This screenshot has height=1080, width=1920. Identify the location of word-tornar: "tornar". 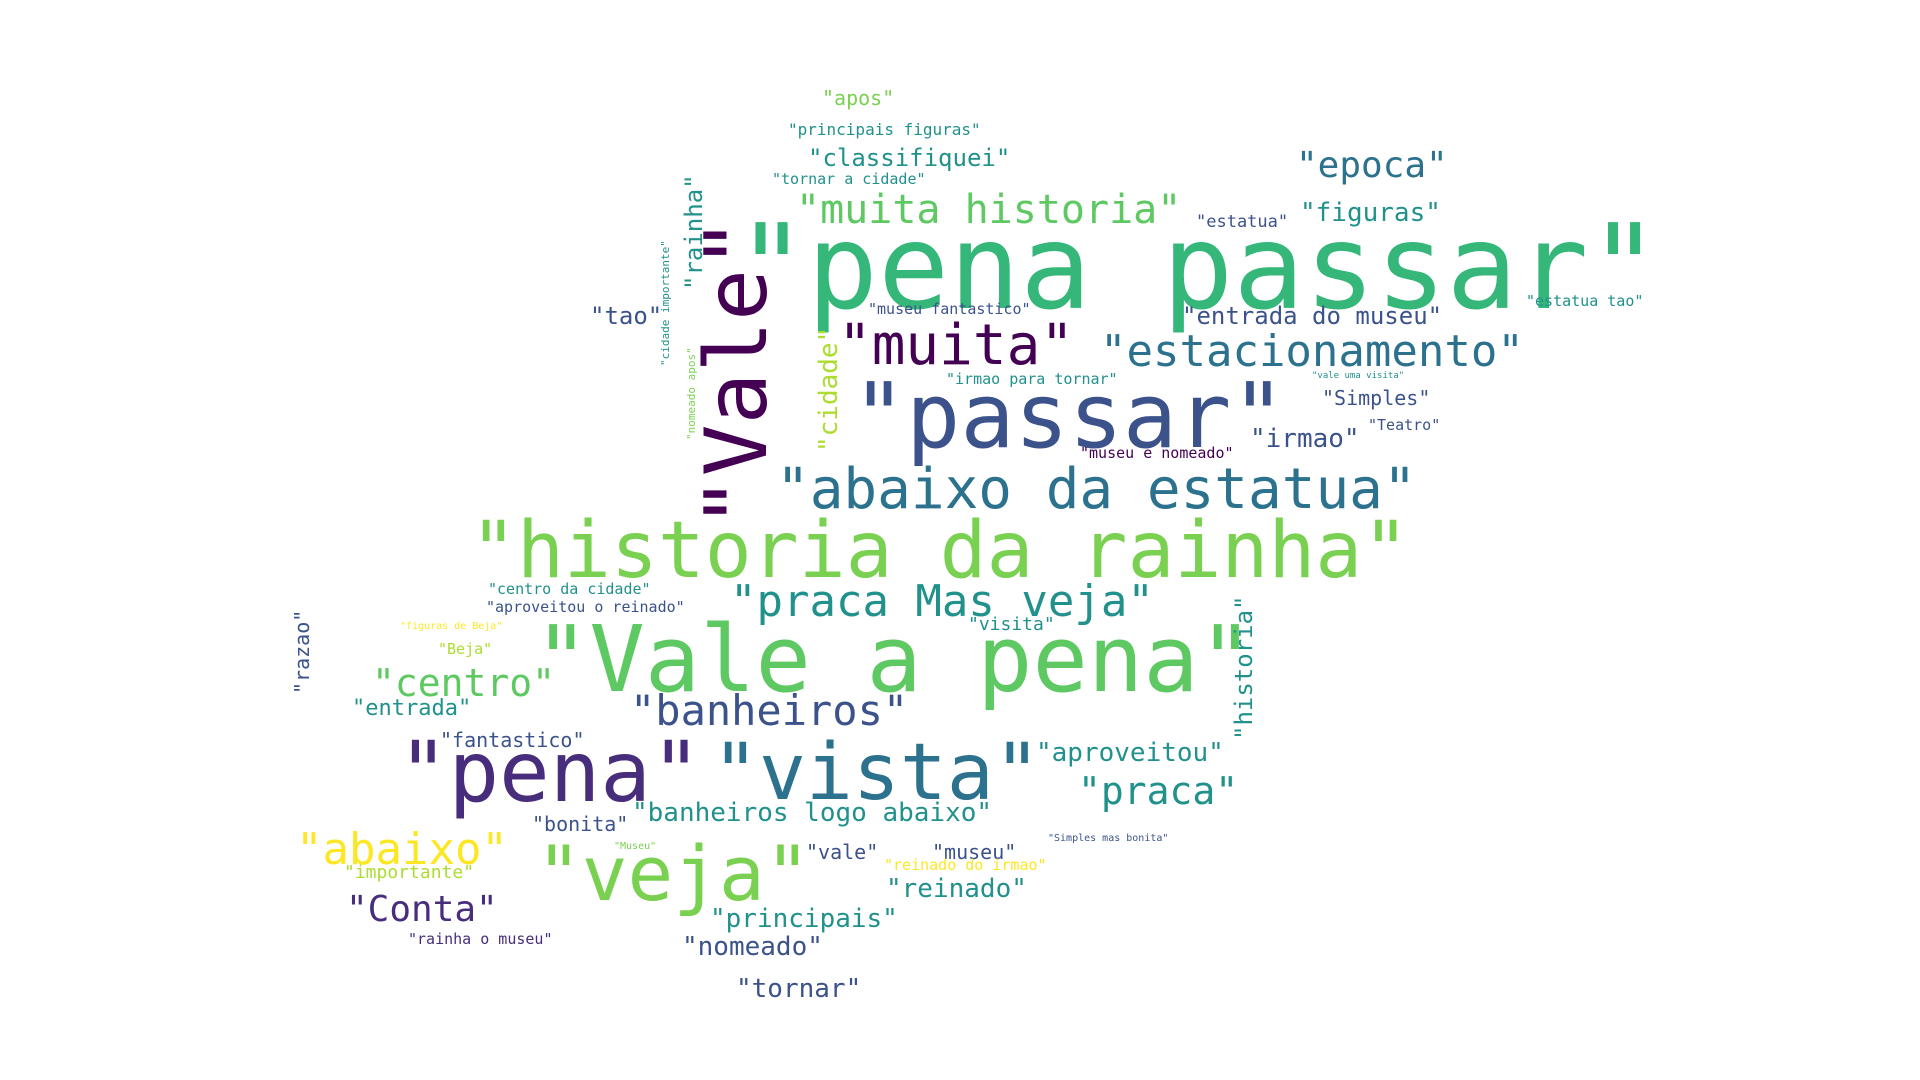
(799, 989).